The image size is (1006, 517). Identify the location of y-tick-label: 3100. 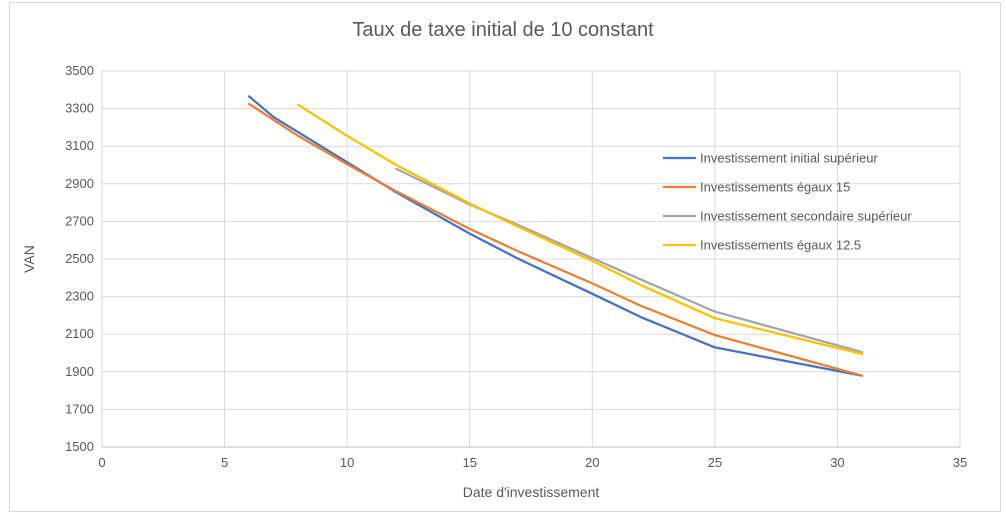
(79, 145).